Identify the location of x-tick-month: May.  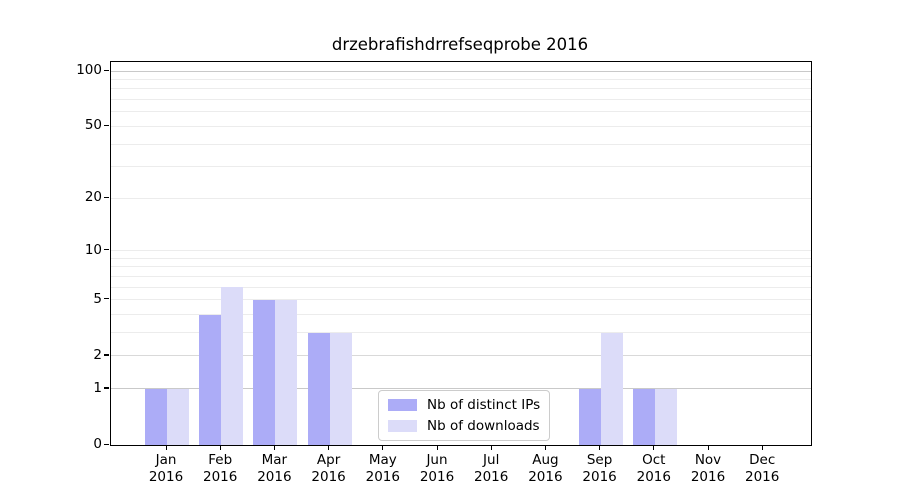
(382, 460).